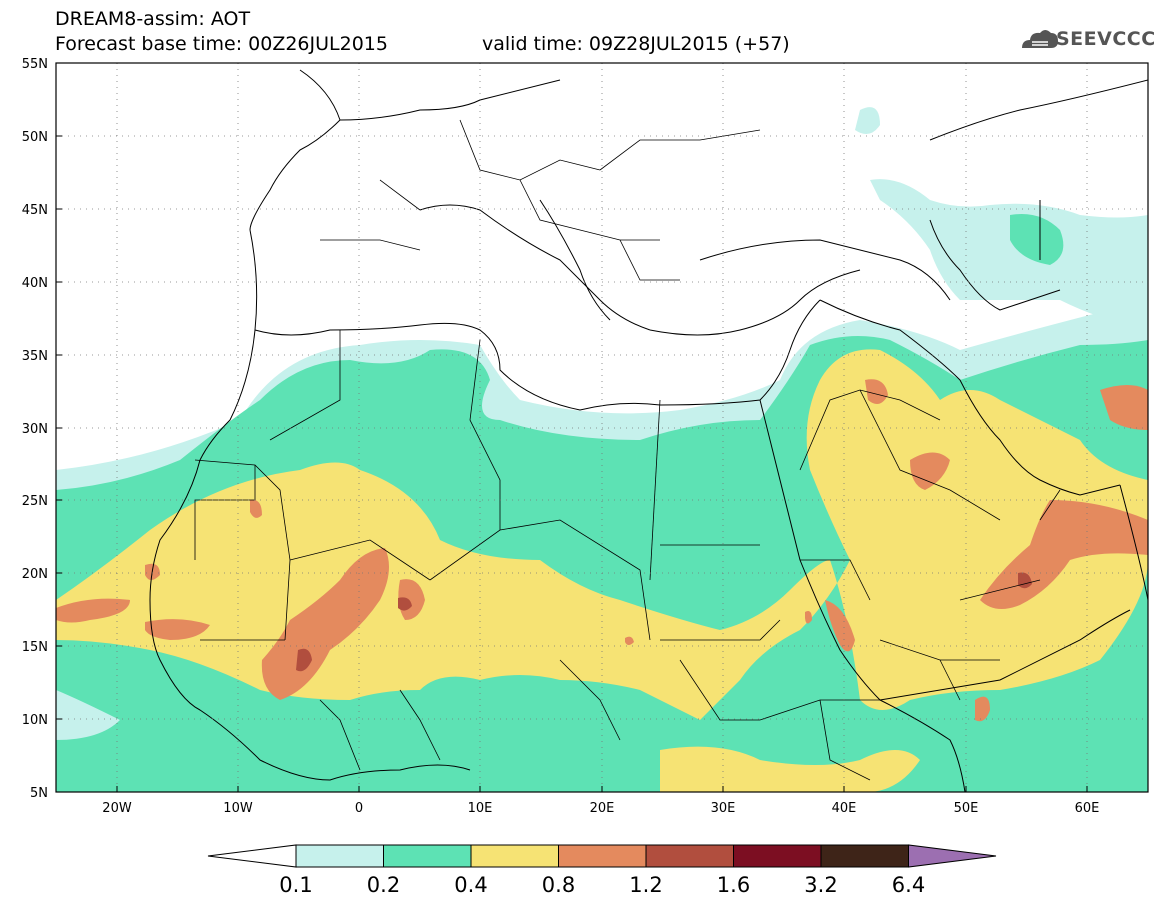 The height and width of the screenshot is (905, 1165). I want to click on lon-label: 50E, so click(966, 808).